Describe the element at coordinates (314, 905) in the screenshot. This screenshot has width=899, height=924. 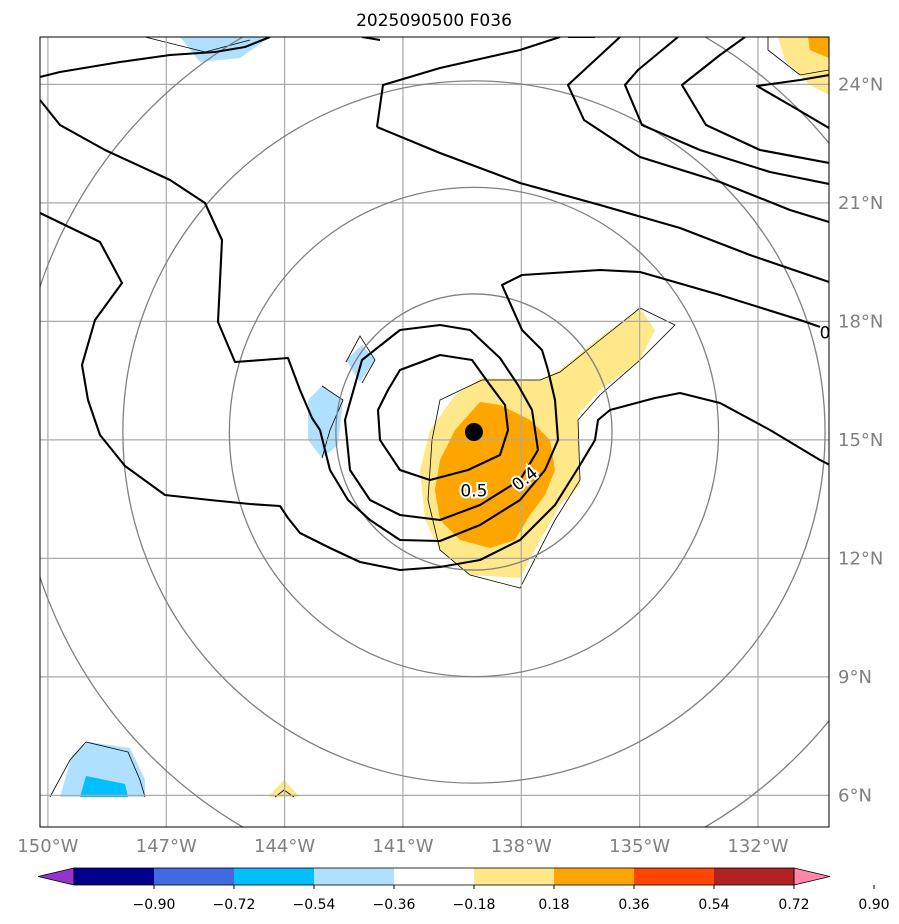
I see `colorbar-tick-label: −0.54` at that location.